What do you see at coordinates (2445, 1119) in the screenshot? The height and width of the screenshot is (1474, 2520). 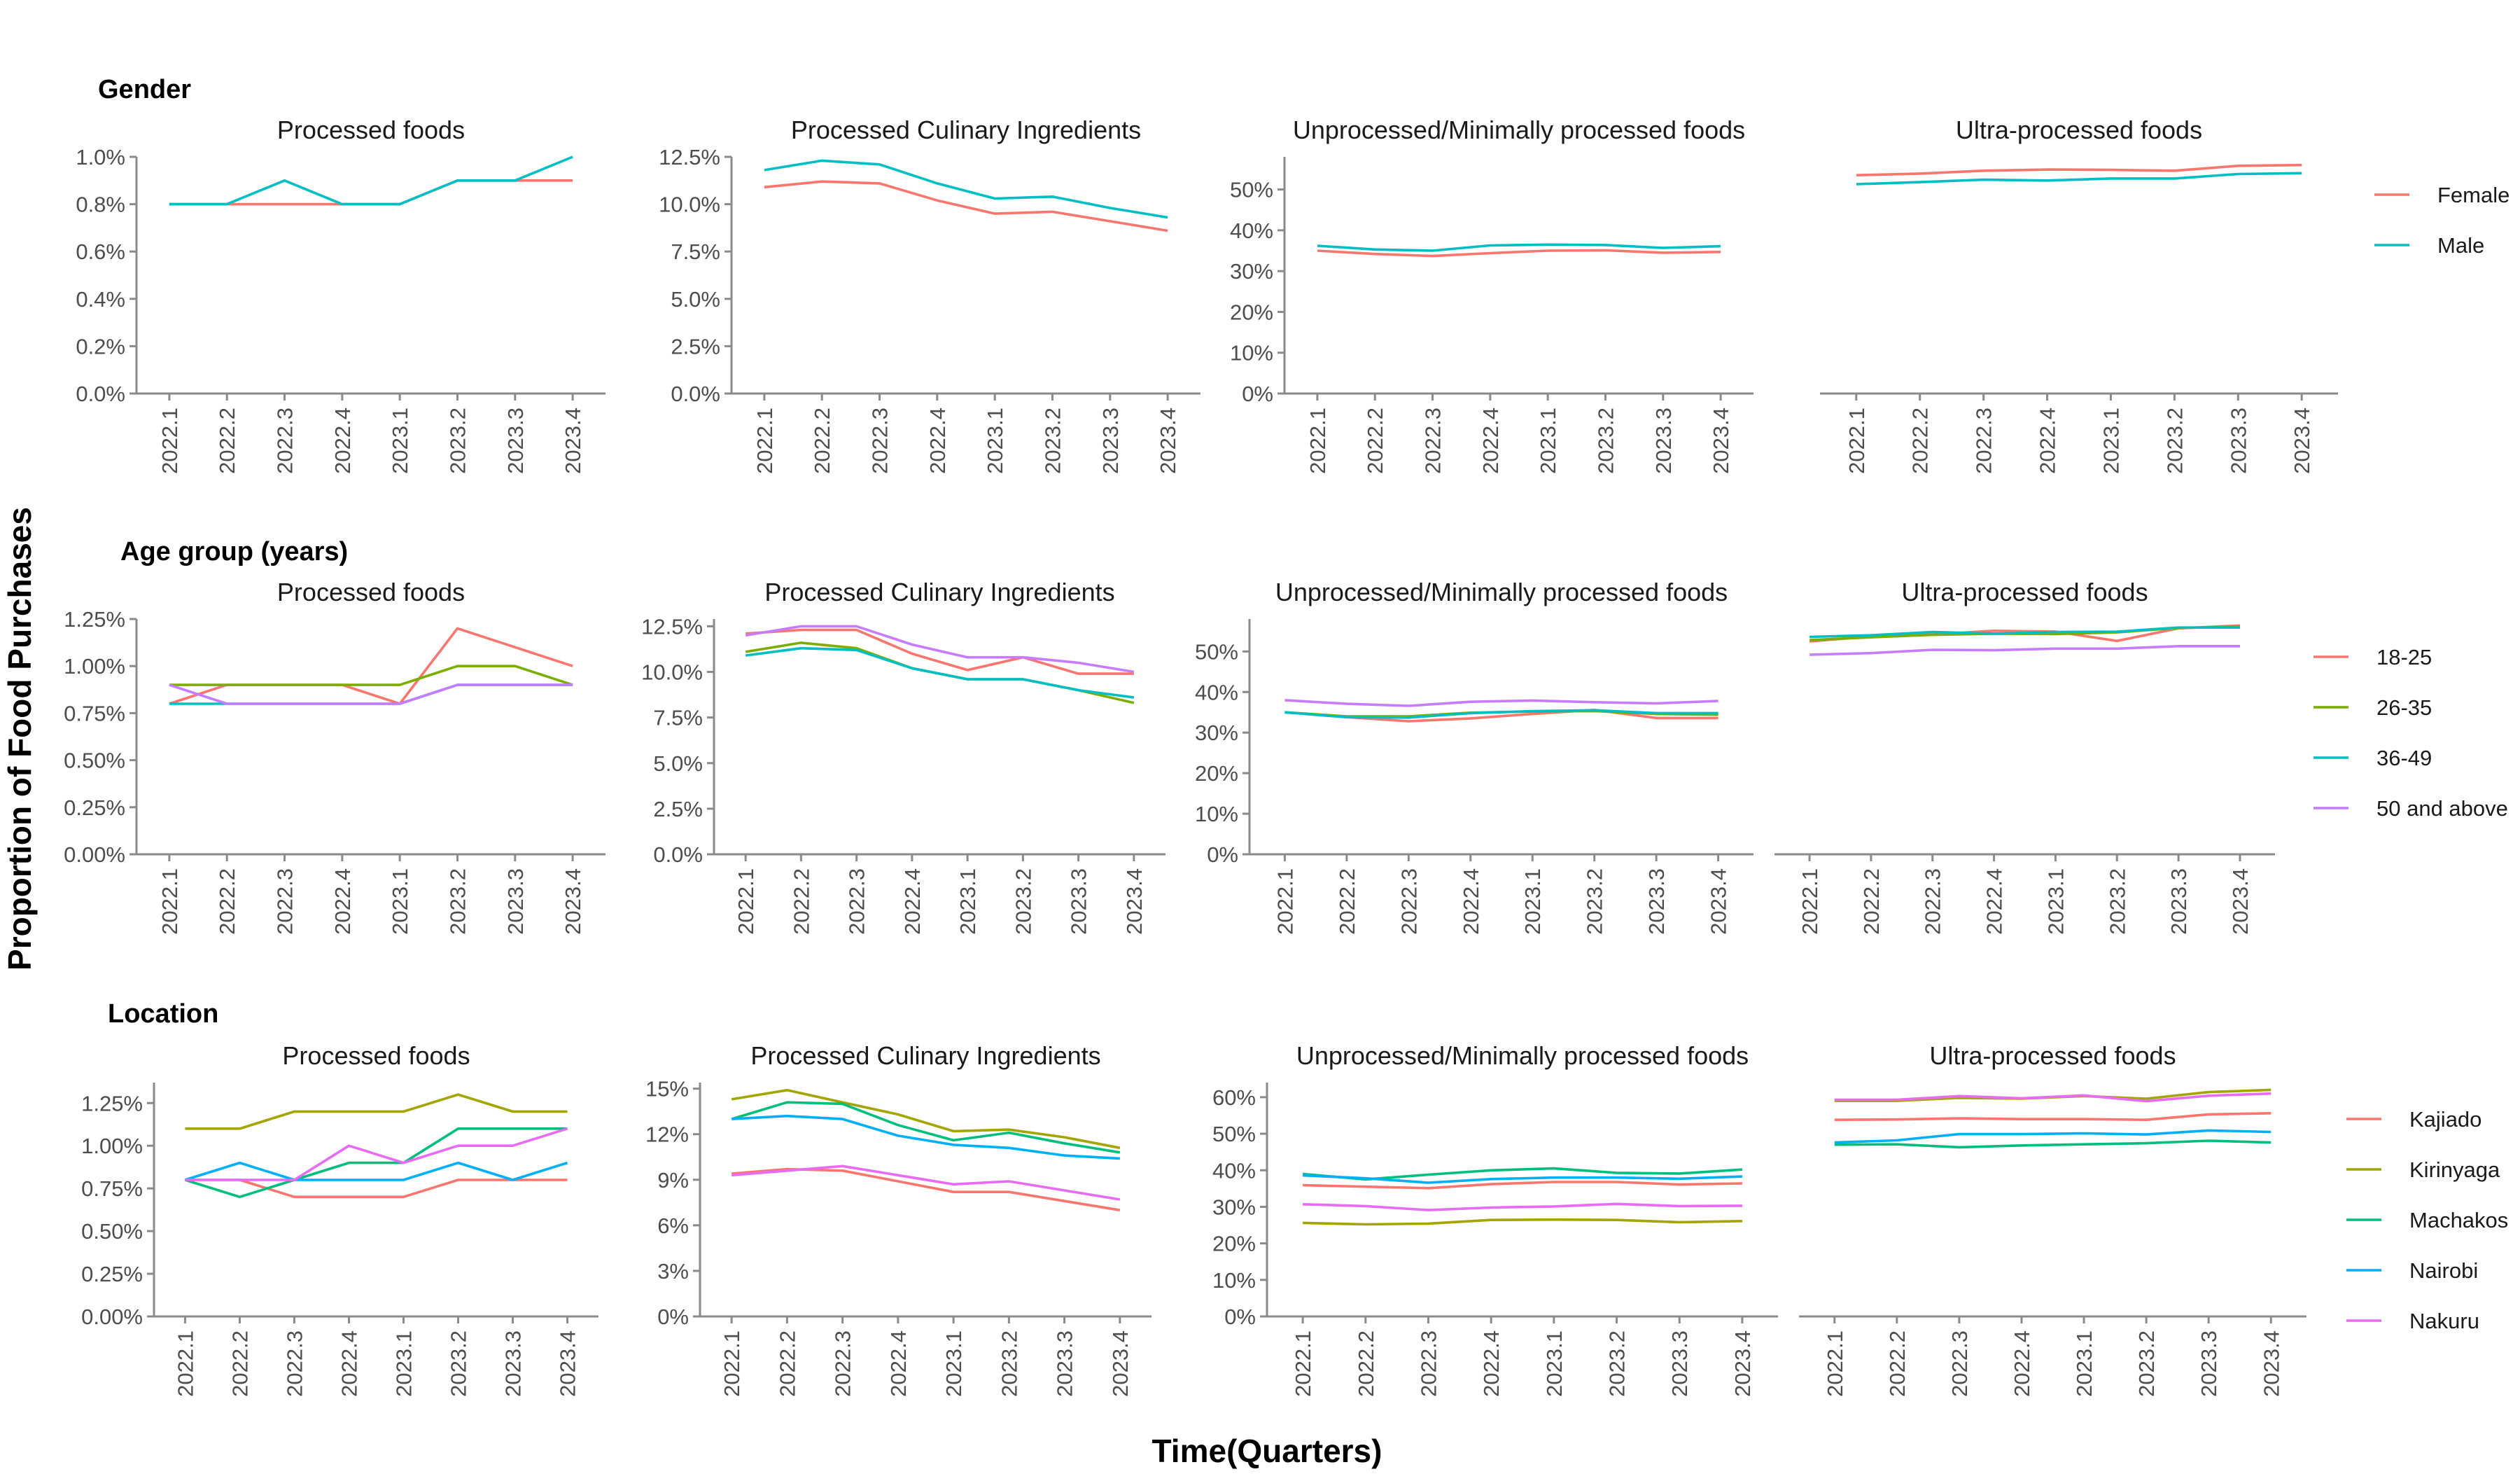 I see `legend-label: Kajiado` at bounding box center [2445, 1119].